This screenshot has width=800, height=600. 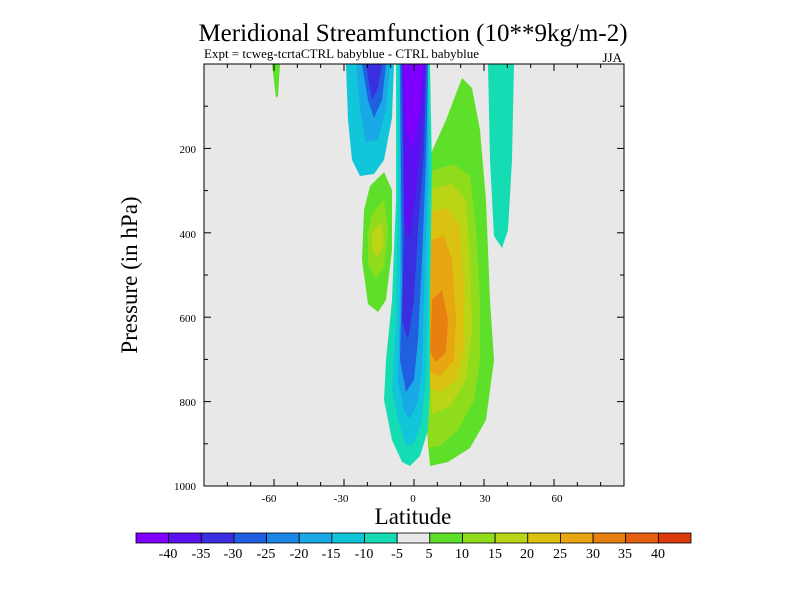 What do you see at coordinates (413, 516) in the screenshot?
I see `x-axis-label: Latitude` at bounding box center [413, 516].